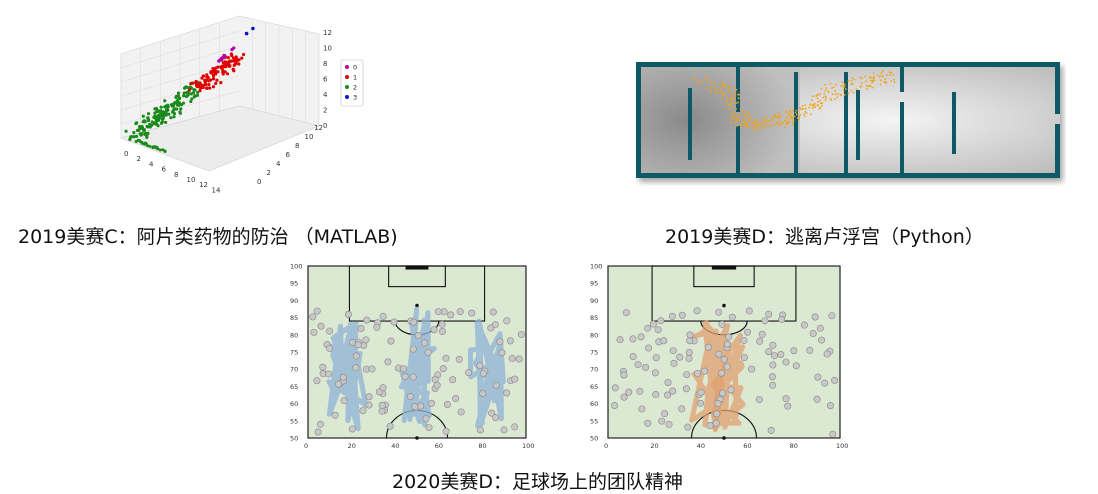  Describe the element at coordinates (528, 446) in the screenshot. I see `x-tick-label: 100` at that location.